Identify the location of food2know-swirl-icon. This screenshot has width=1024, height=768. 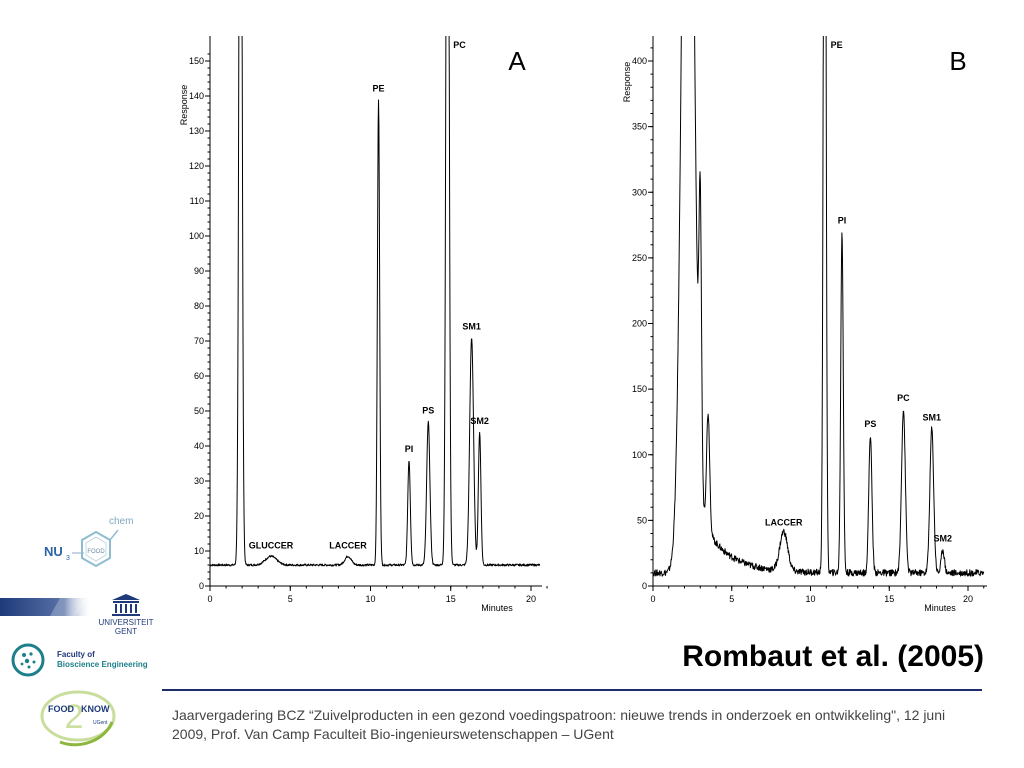
(78, 716).